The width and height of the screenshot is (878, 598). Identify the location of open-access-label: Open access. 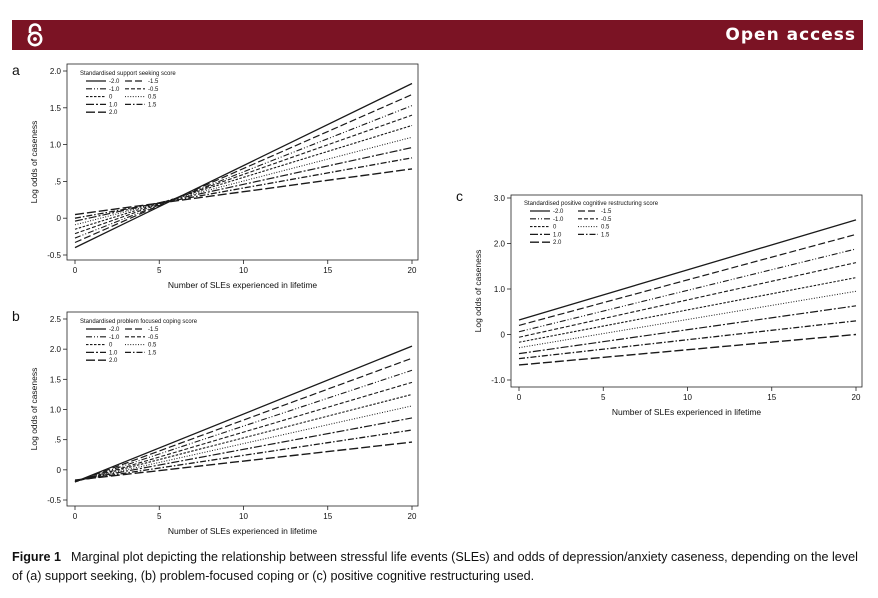
(790, 35).